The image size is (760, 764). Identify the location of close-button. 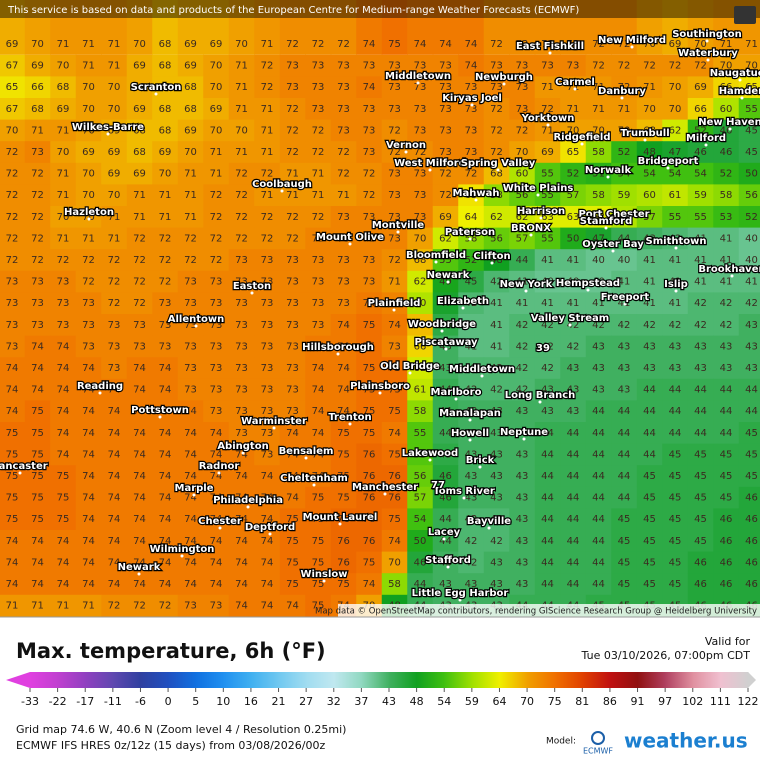
(745, 15).